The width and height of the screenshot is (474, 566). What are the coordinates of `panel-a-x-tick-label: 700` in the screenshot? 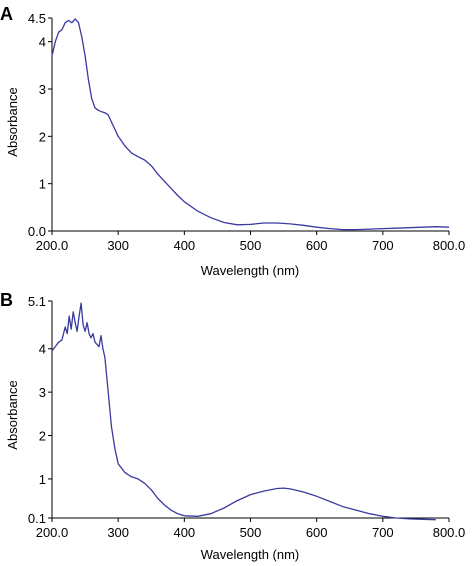 It's located at (383, 245).